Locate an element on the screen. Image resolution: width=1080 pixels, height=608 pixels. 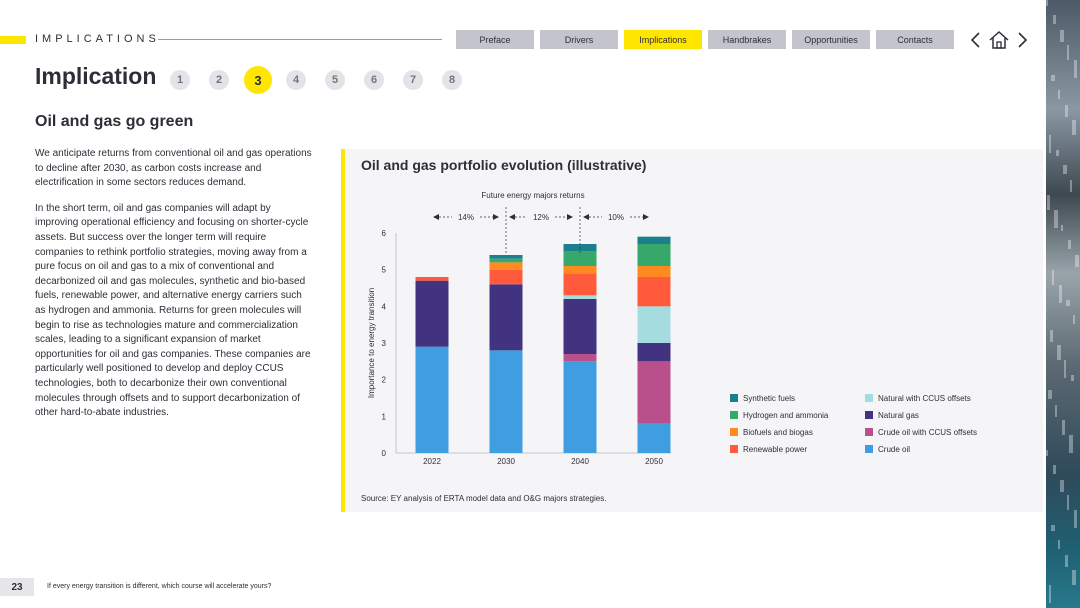
y-tick-label: 5 is located at coordinates (384, 270).